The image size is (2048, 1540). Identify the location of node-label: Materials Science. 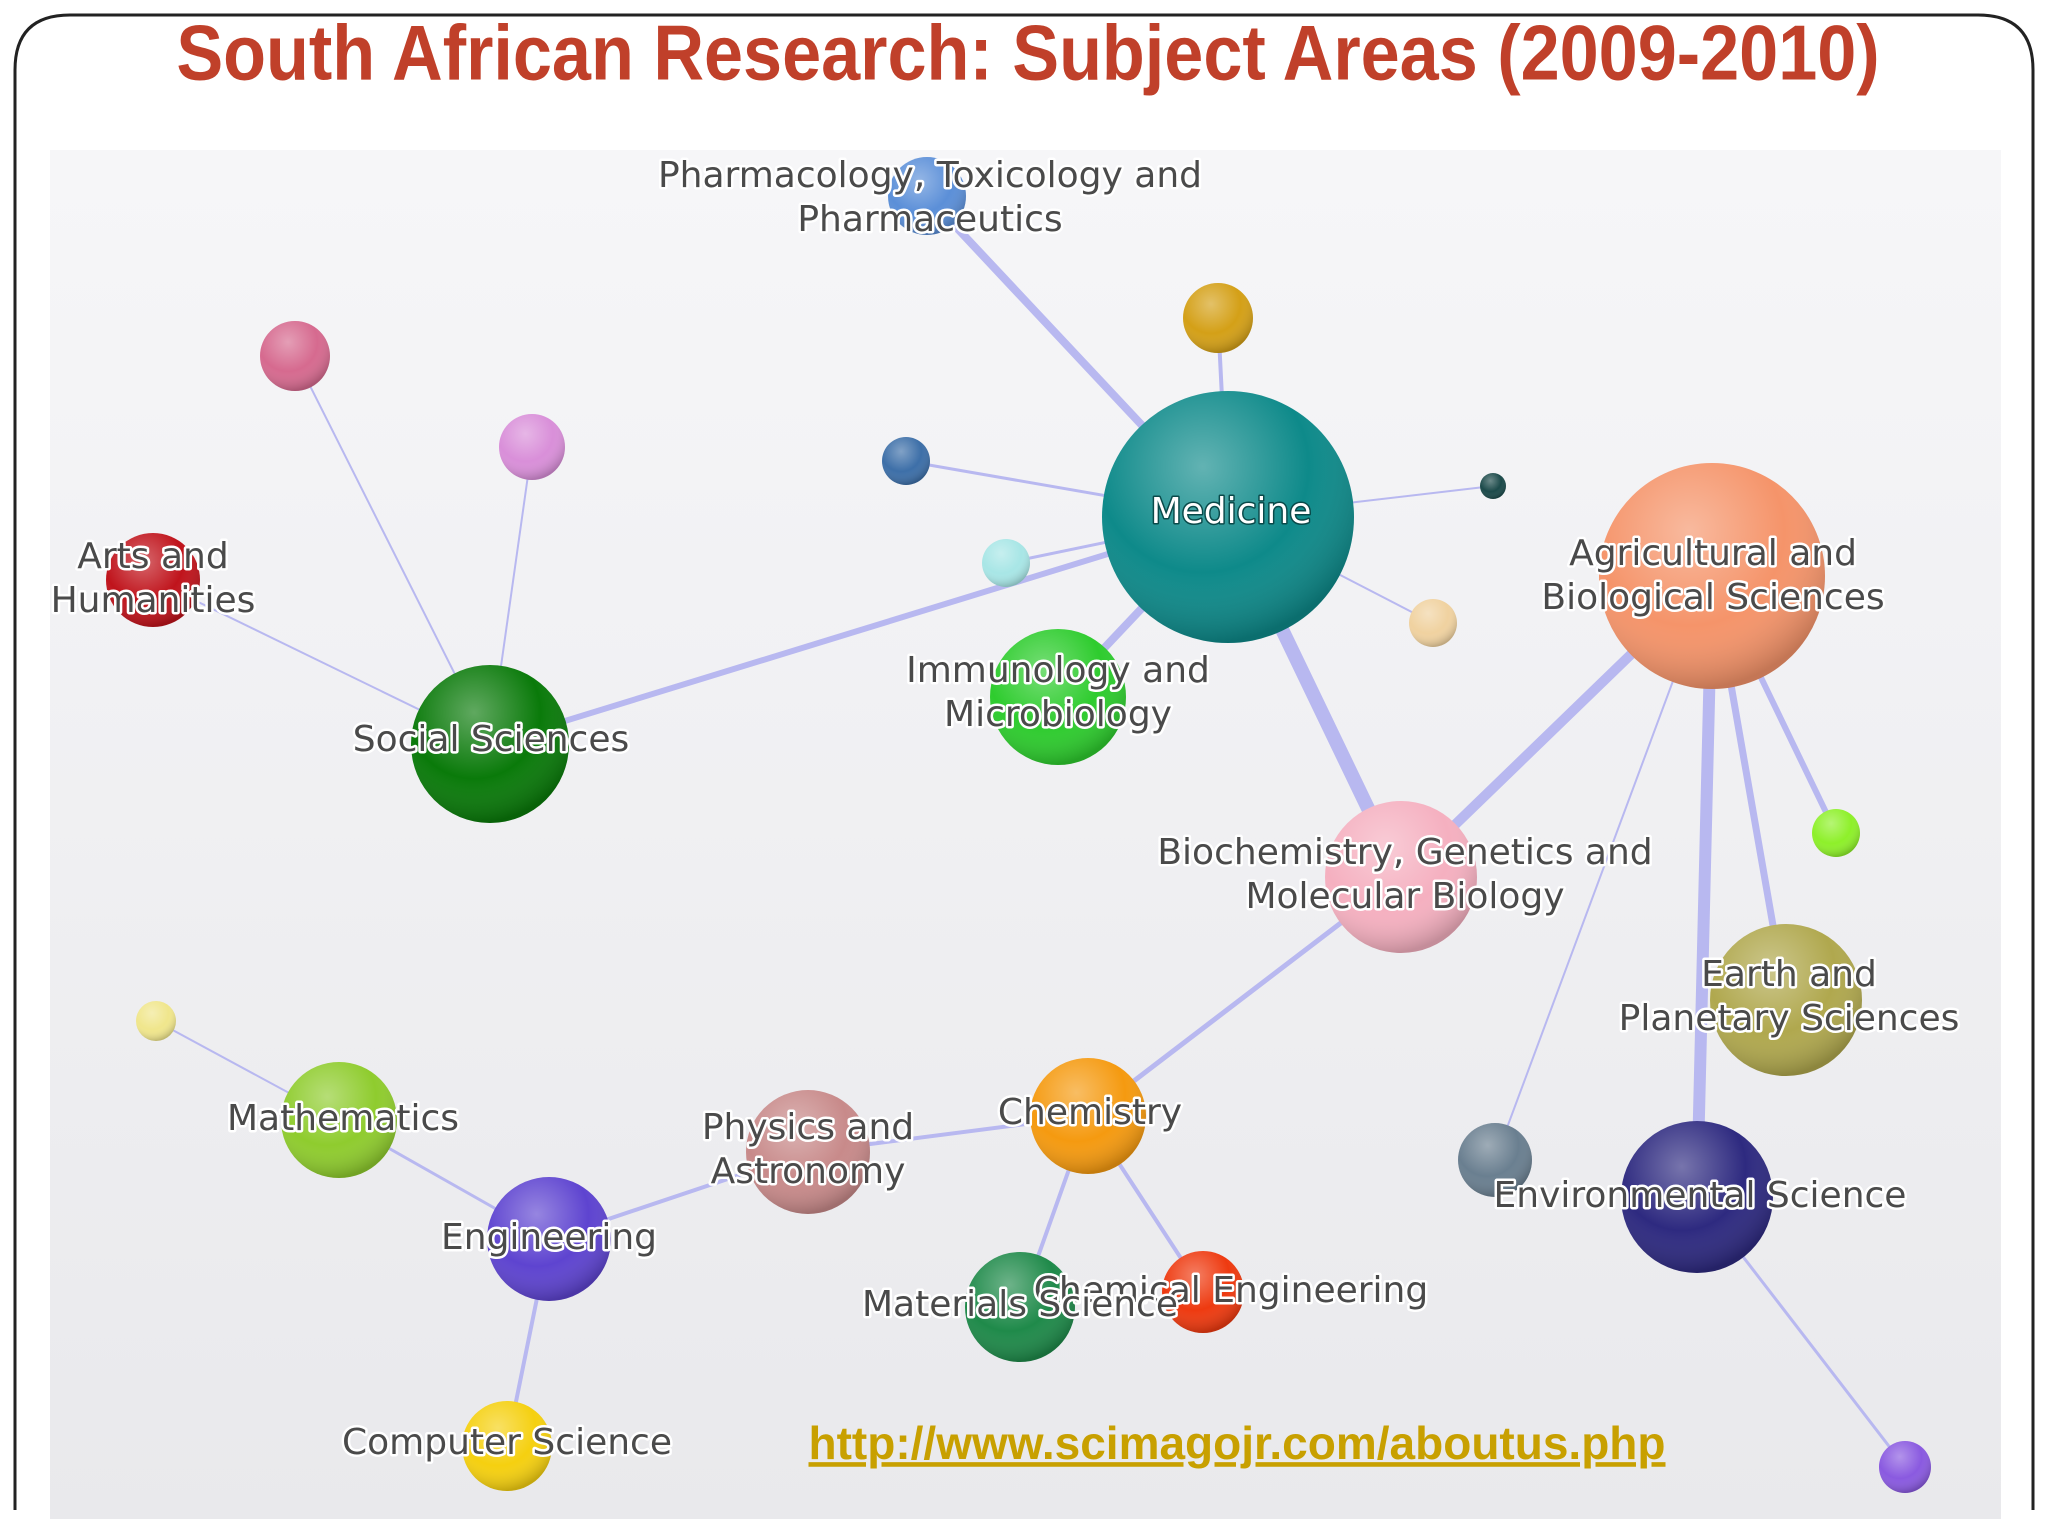
(1020, 1304).